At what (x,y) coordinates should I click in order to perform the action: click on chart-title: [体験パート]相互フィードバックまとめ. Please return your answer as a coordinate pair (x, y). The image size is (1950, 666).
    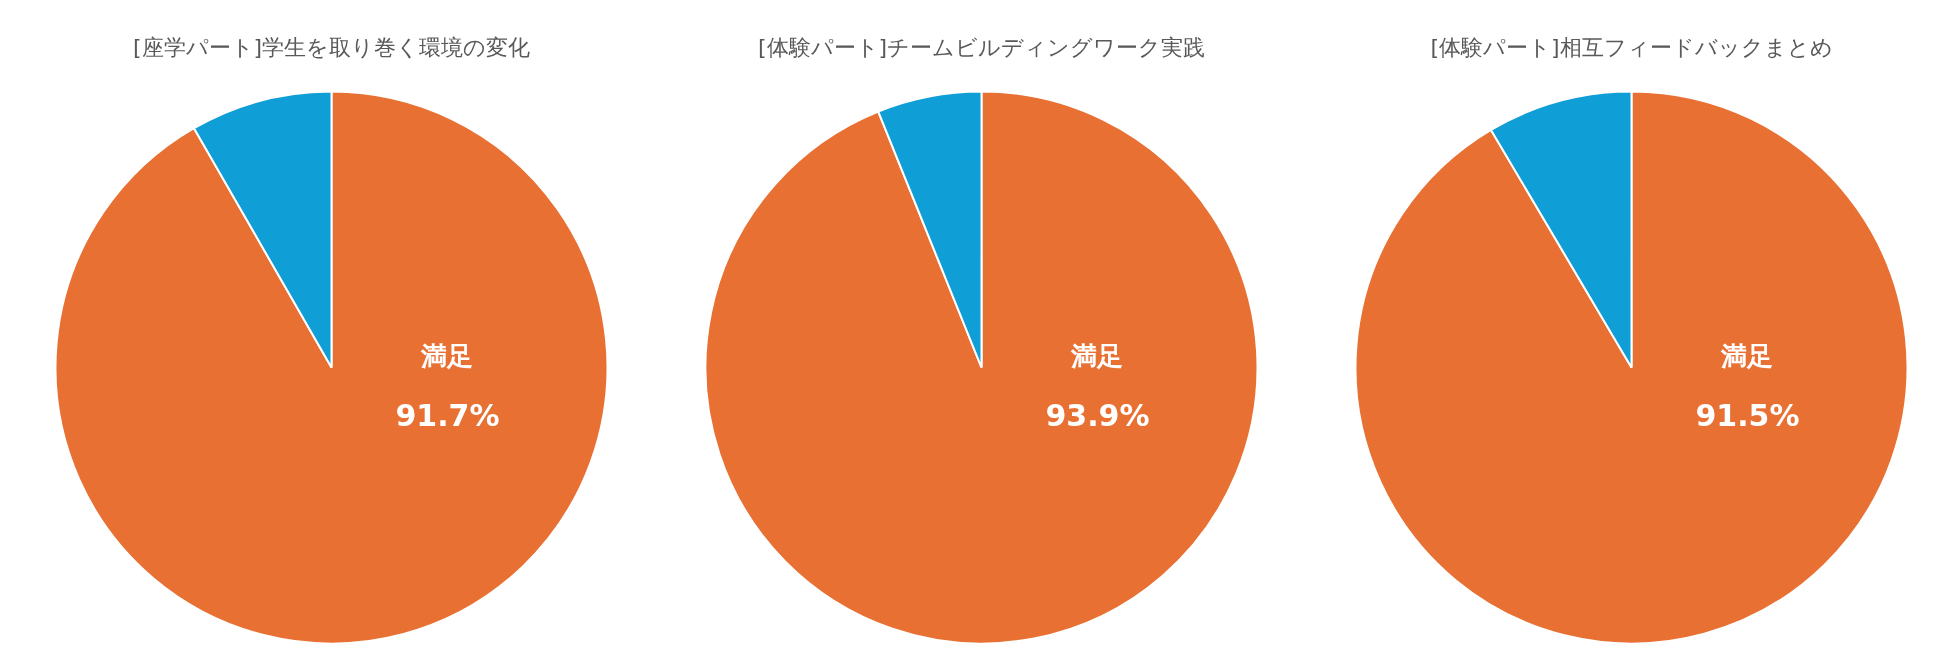
    Looking at the image, I should click on (1631, 47).